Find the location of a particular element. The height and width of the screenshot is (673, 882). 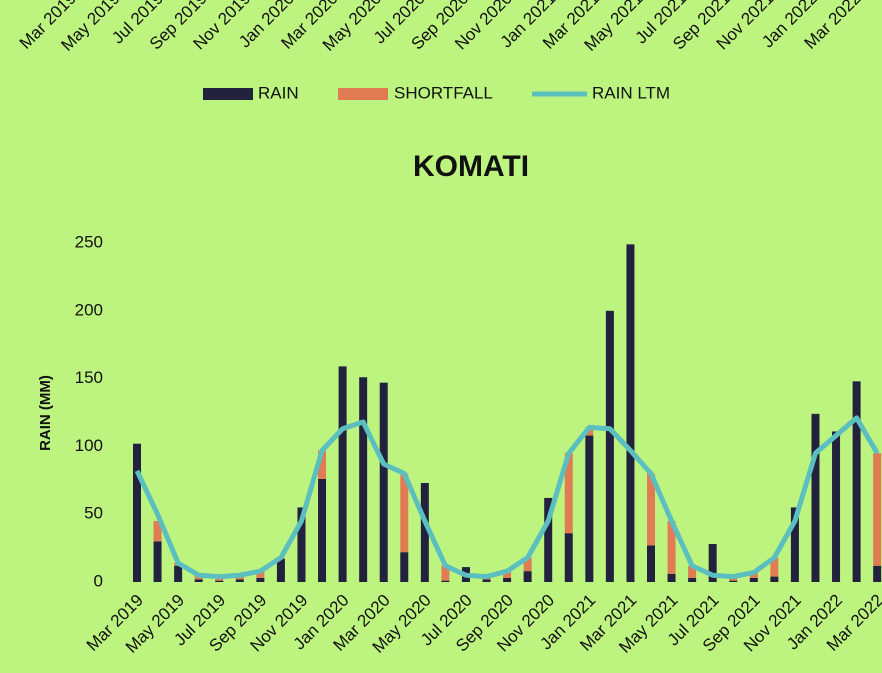

y-tick-label: 250 is located at coordinates (89, 241).